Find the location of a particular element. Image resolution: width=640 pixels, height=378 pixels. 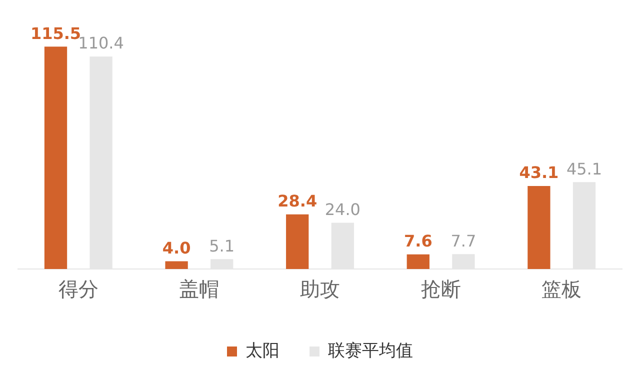

x-tick-label: 抢断 is located at coordinates (440, 289).